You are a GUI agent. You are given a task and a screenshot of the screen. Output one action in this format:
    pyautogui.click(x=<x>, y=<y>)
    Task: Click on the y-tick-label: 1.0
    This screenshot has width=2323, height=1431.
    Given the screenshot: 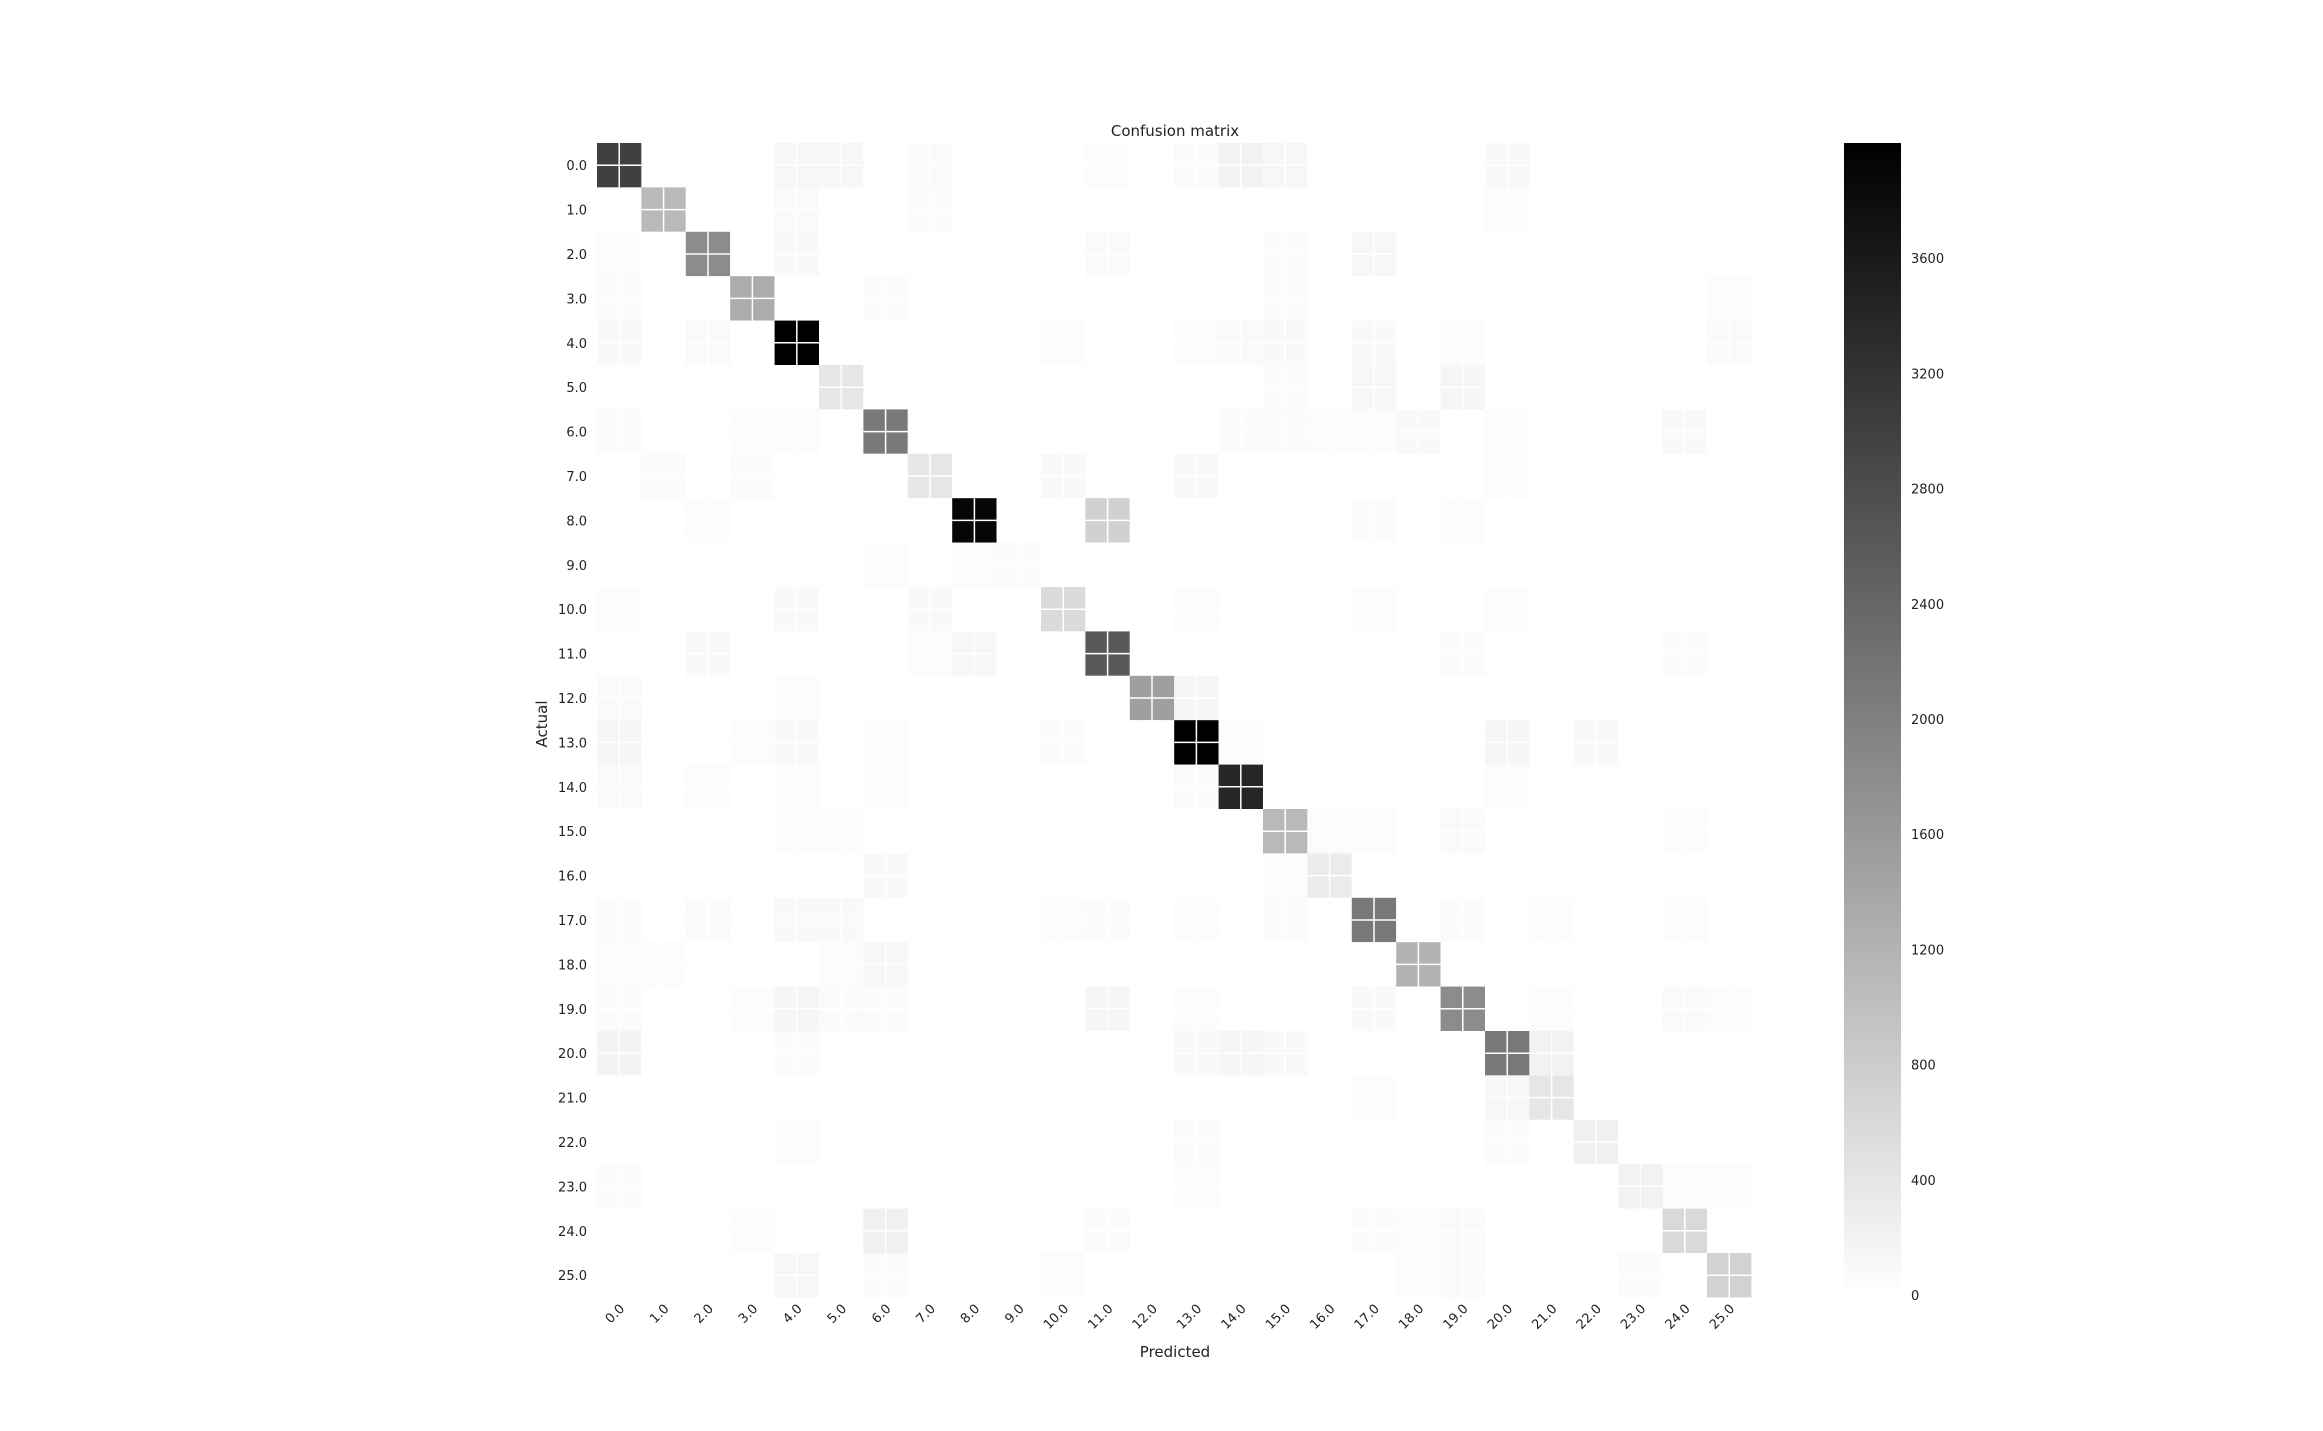 What is the action you would take?
    pyautogui.click(x=576, y=211)
    